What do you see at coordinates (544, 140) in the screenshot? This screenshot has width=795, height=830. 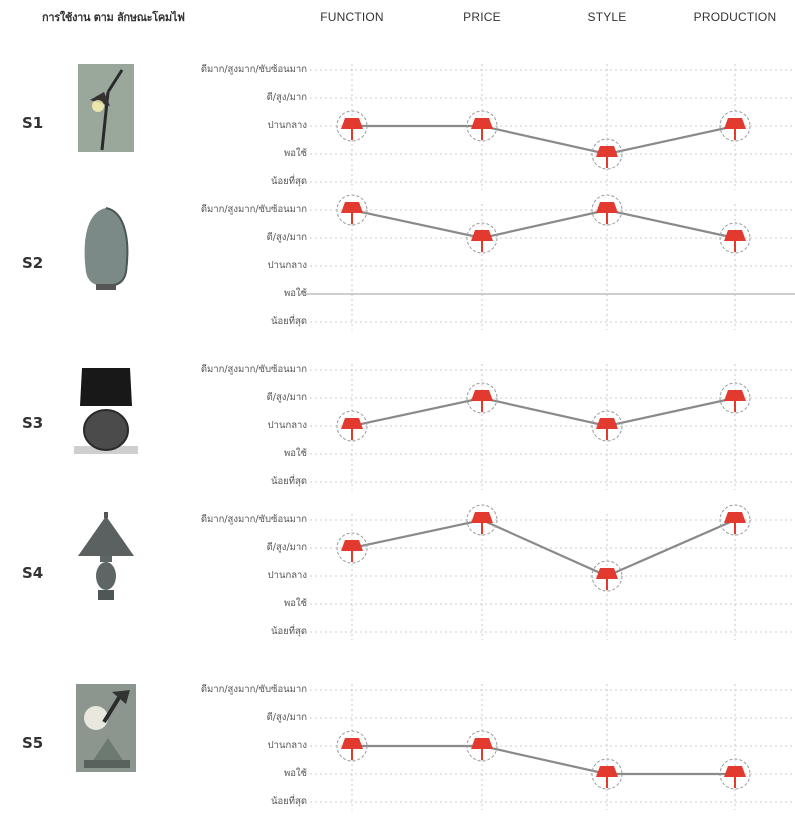 I see `series-line-s1` at bounding box center [544, 140].